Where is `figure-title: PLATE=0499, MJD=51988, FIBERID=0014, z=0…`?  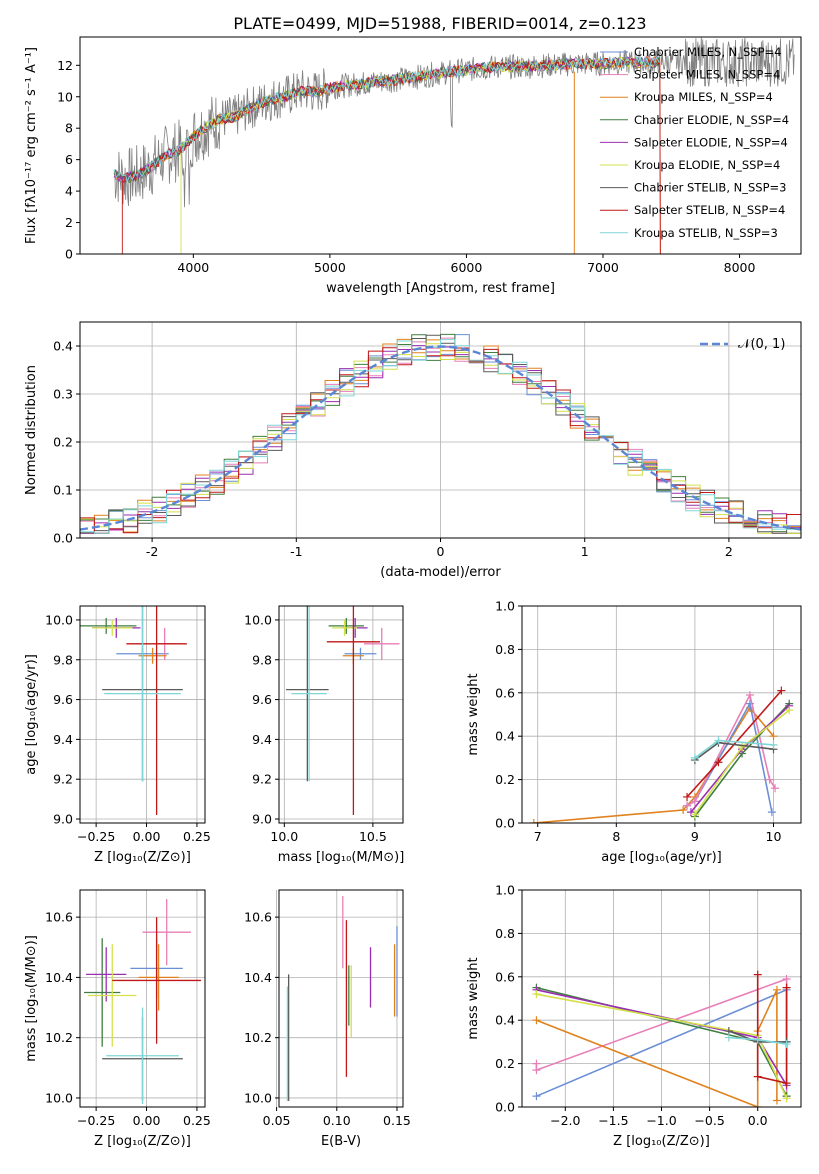 figure-title: PLATE=0499, MJD=51988, FIBERID=0014, z=0… is located at coordinates (439, 23).